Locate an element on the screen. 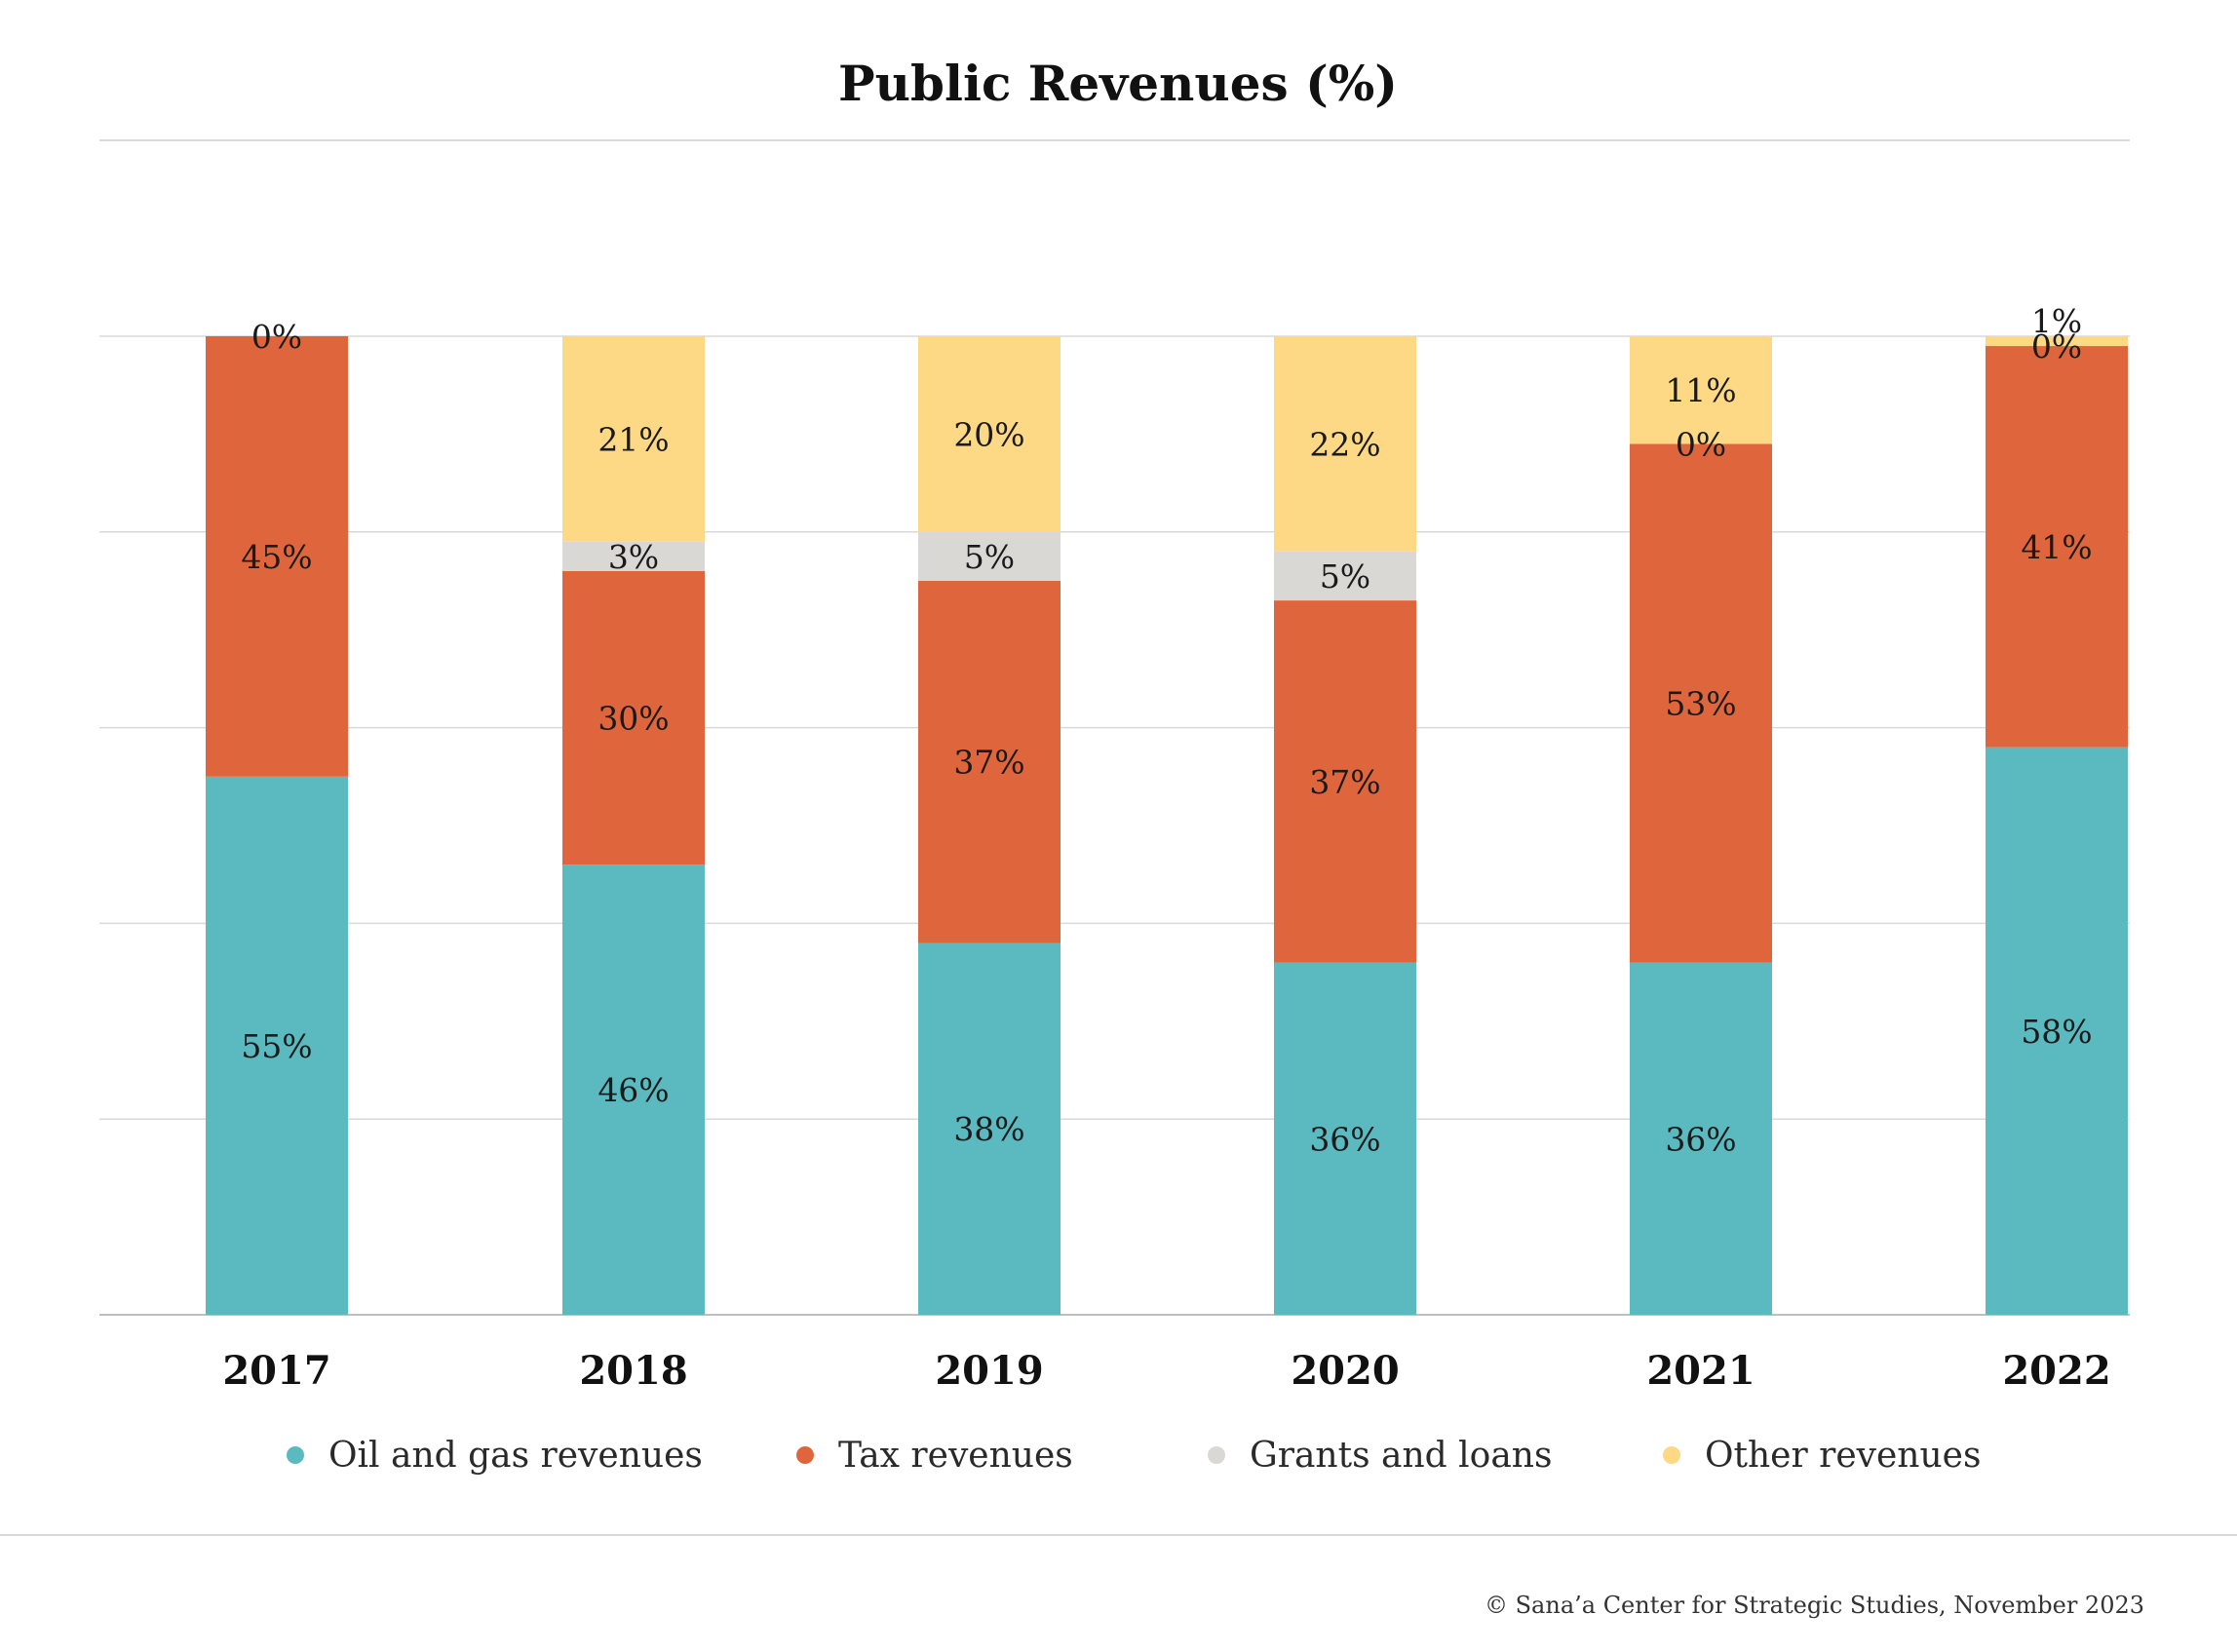  x-tick-label-2021: 2021 is located at coordinates (1700, 1371).